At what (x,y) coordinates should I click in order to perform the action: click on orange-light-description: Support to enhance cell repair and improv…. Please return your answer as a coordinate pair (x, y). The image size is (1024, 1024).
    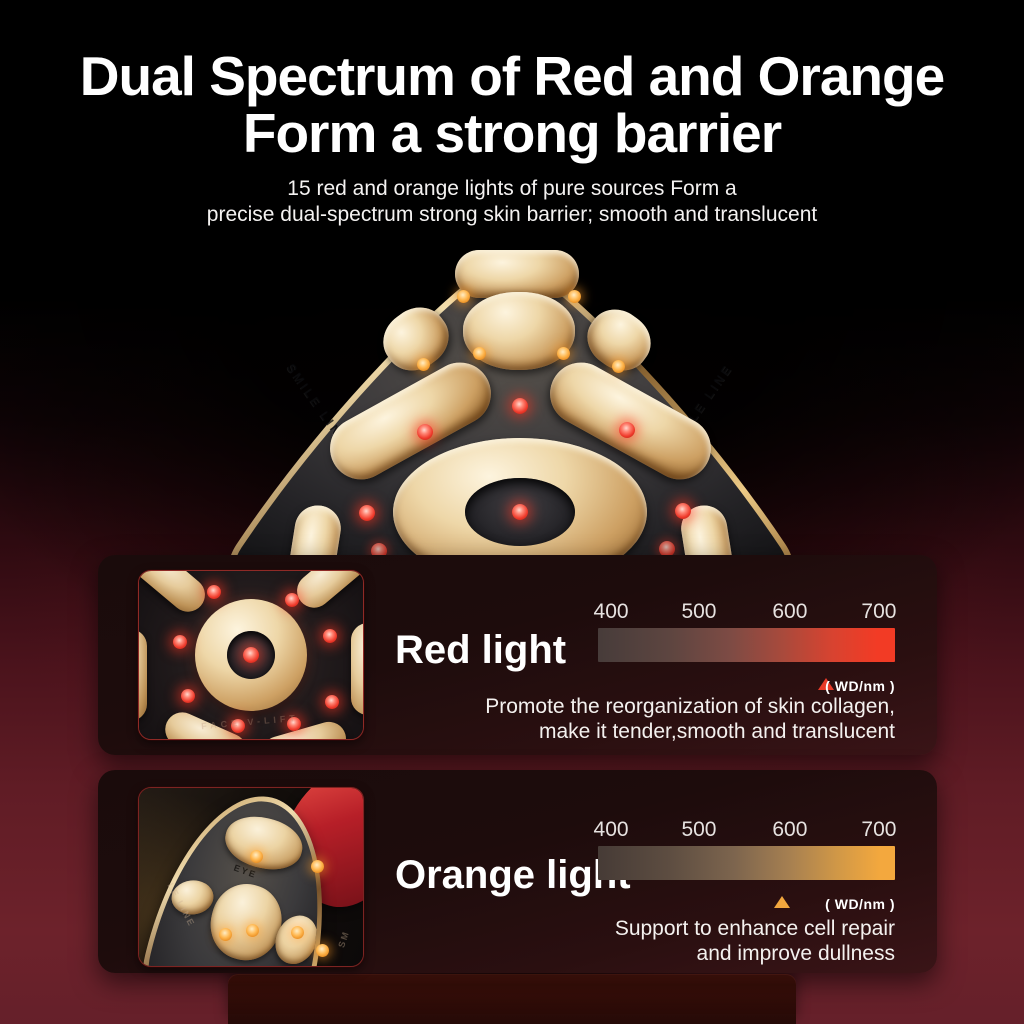
    Looking at the image, I should click on (755, 941).